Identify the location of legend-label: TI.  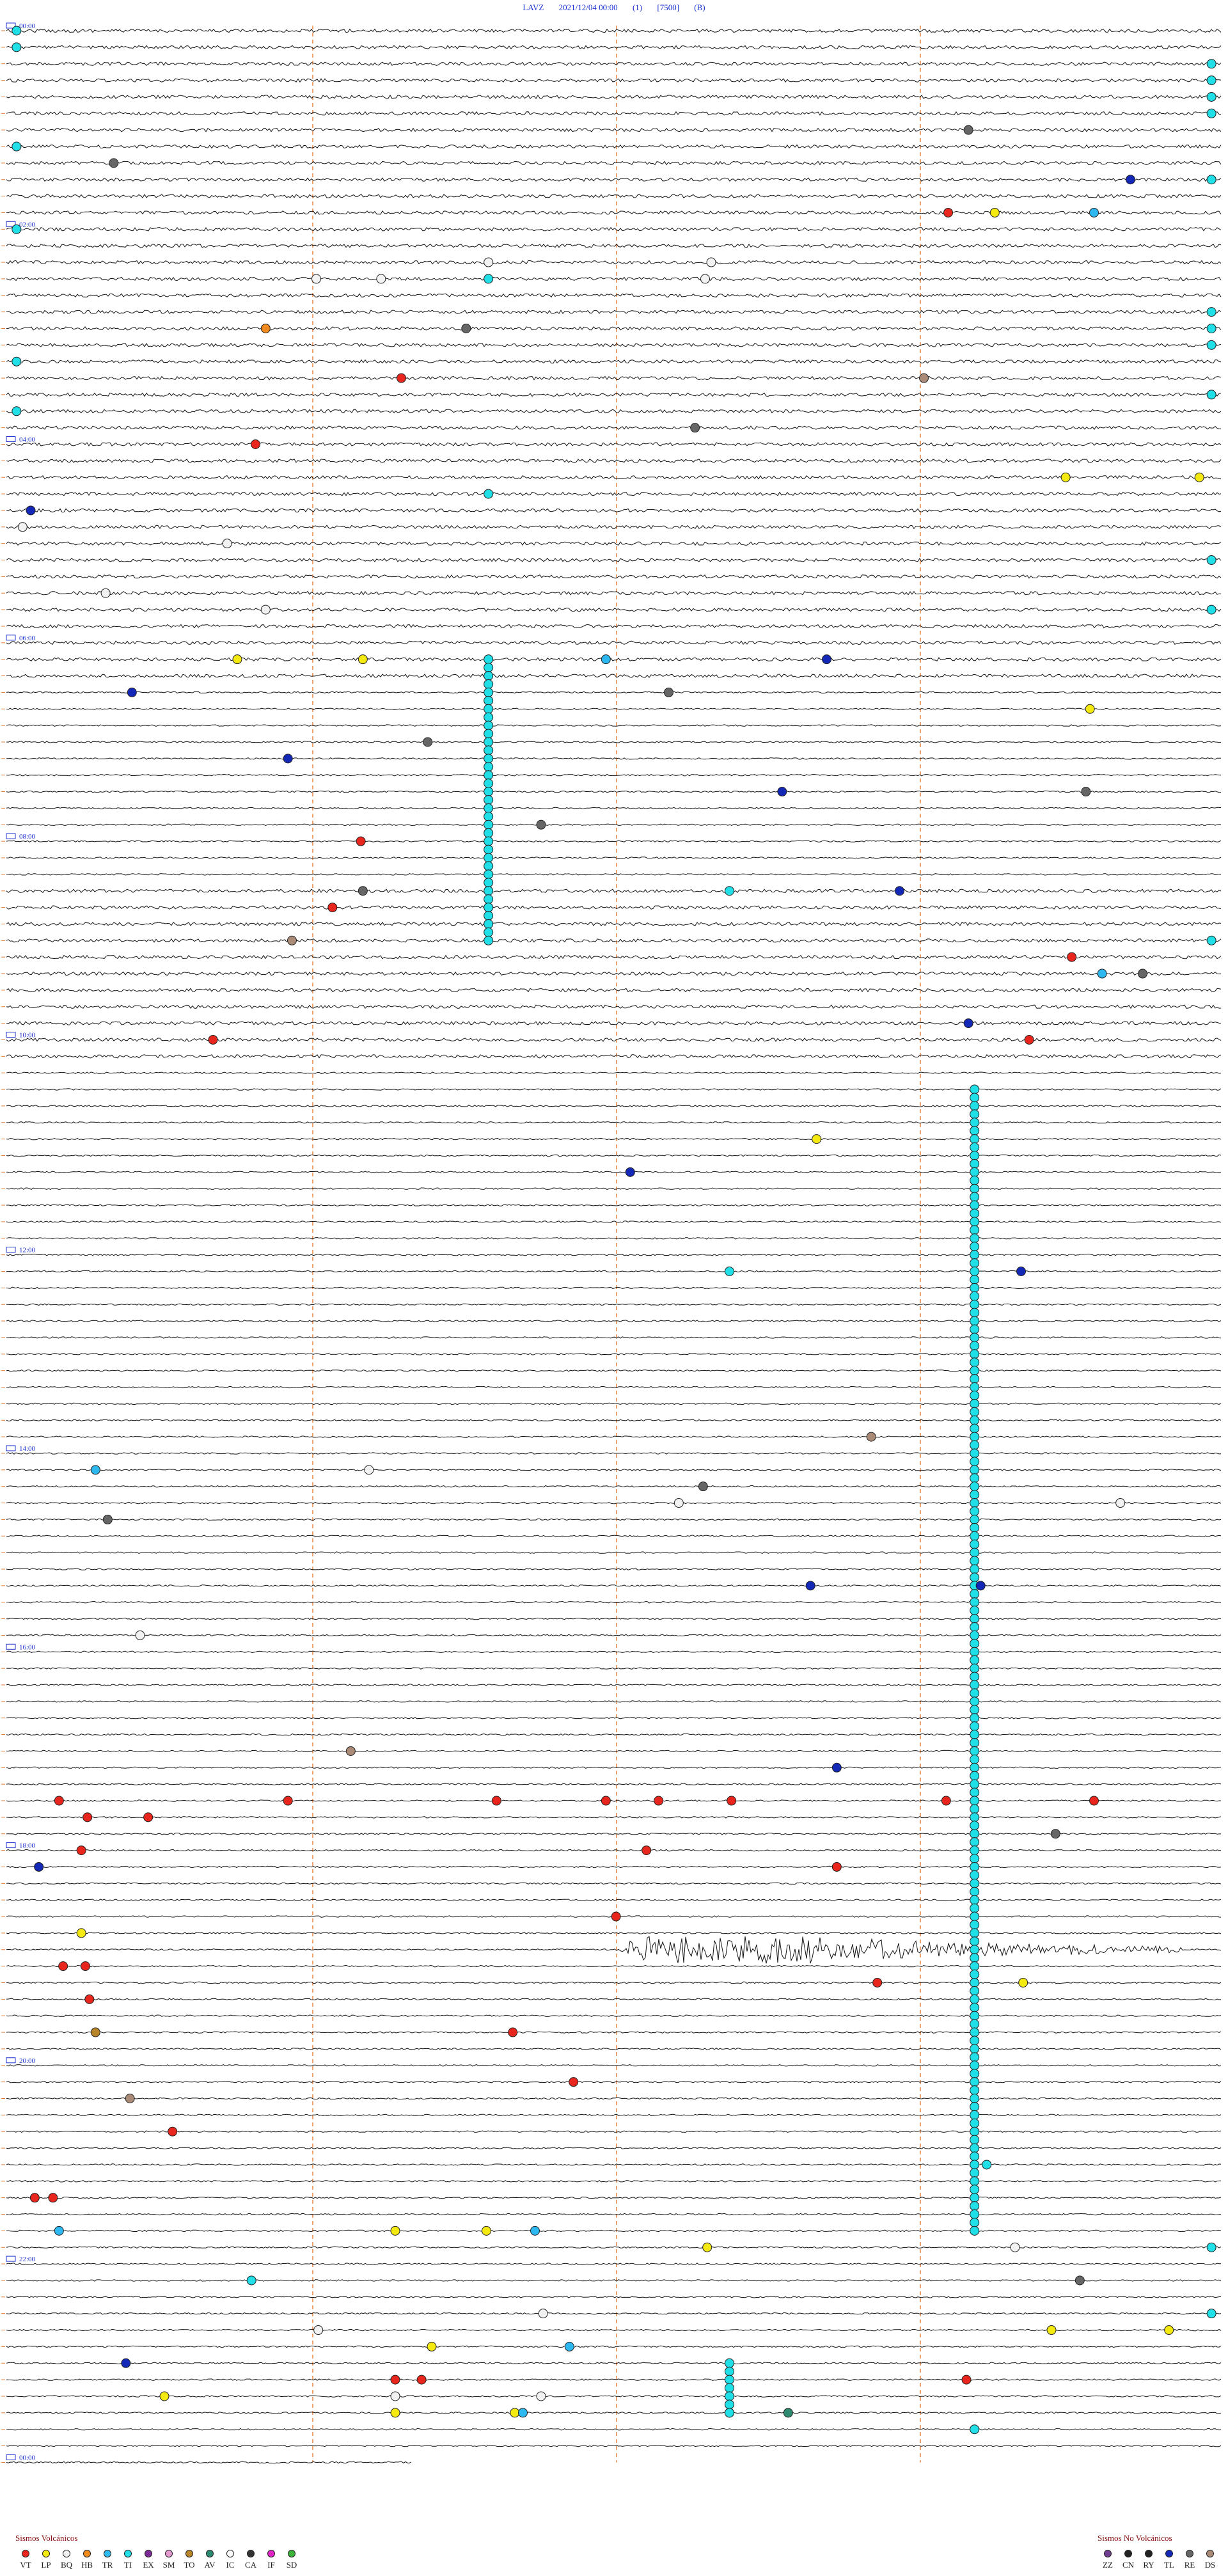
(127, 2565).